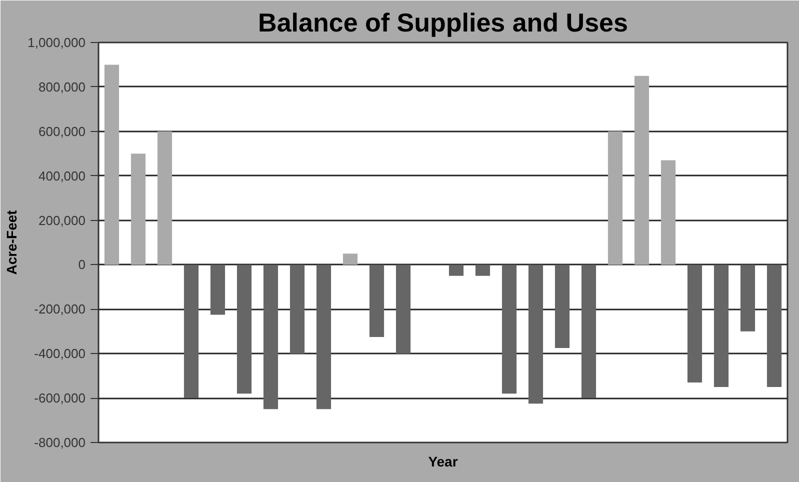  I want to click on y-tick-label: -800,000, so click(60, 442).